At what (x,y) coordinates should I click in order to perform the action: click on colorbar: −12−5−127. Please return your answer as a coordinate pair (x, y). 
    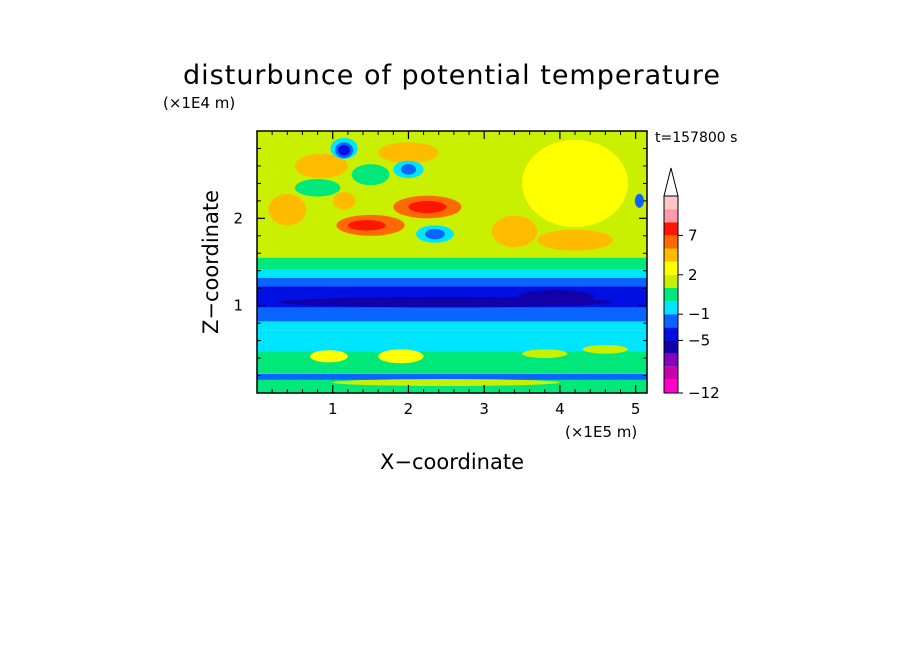
    Looking at the image, I should click on (691, 284).